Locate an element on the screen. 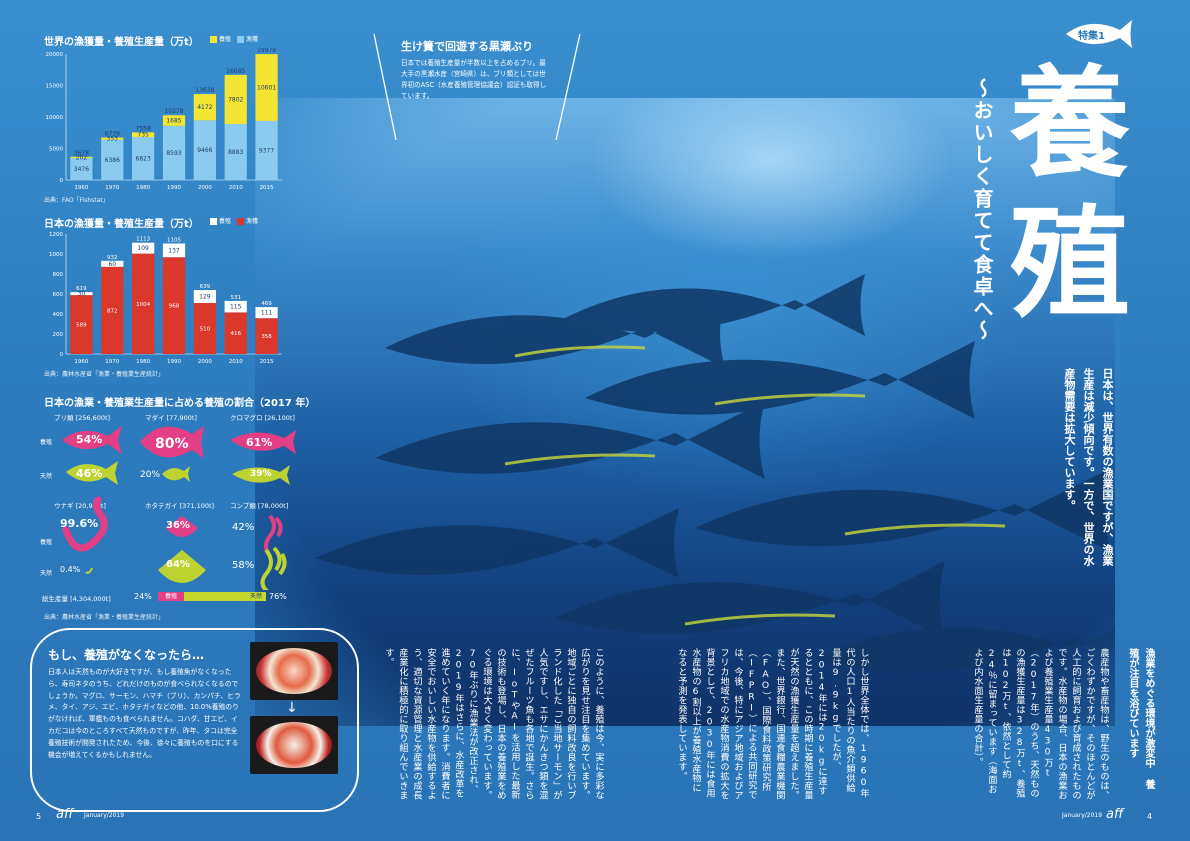 The height and width of the screenshot is (841, 1190). data-label: 129 is located at coordinates (205, 297).